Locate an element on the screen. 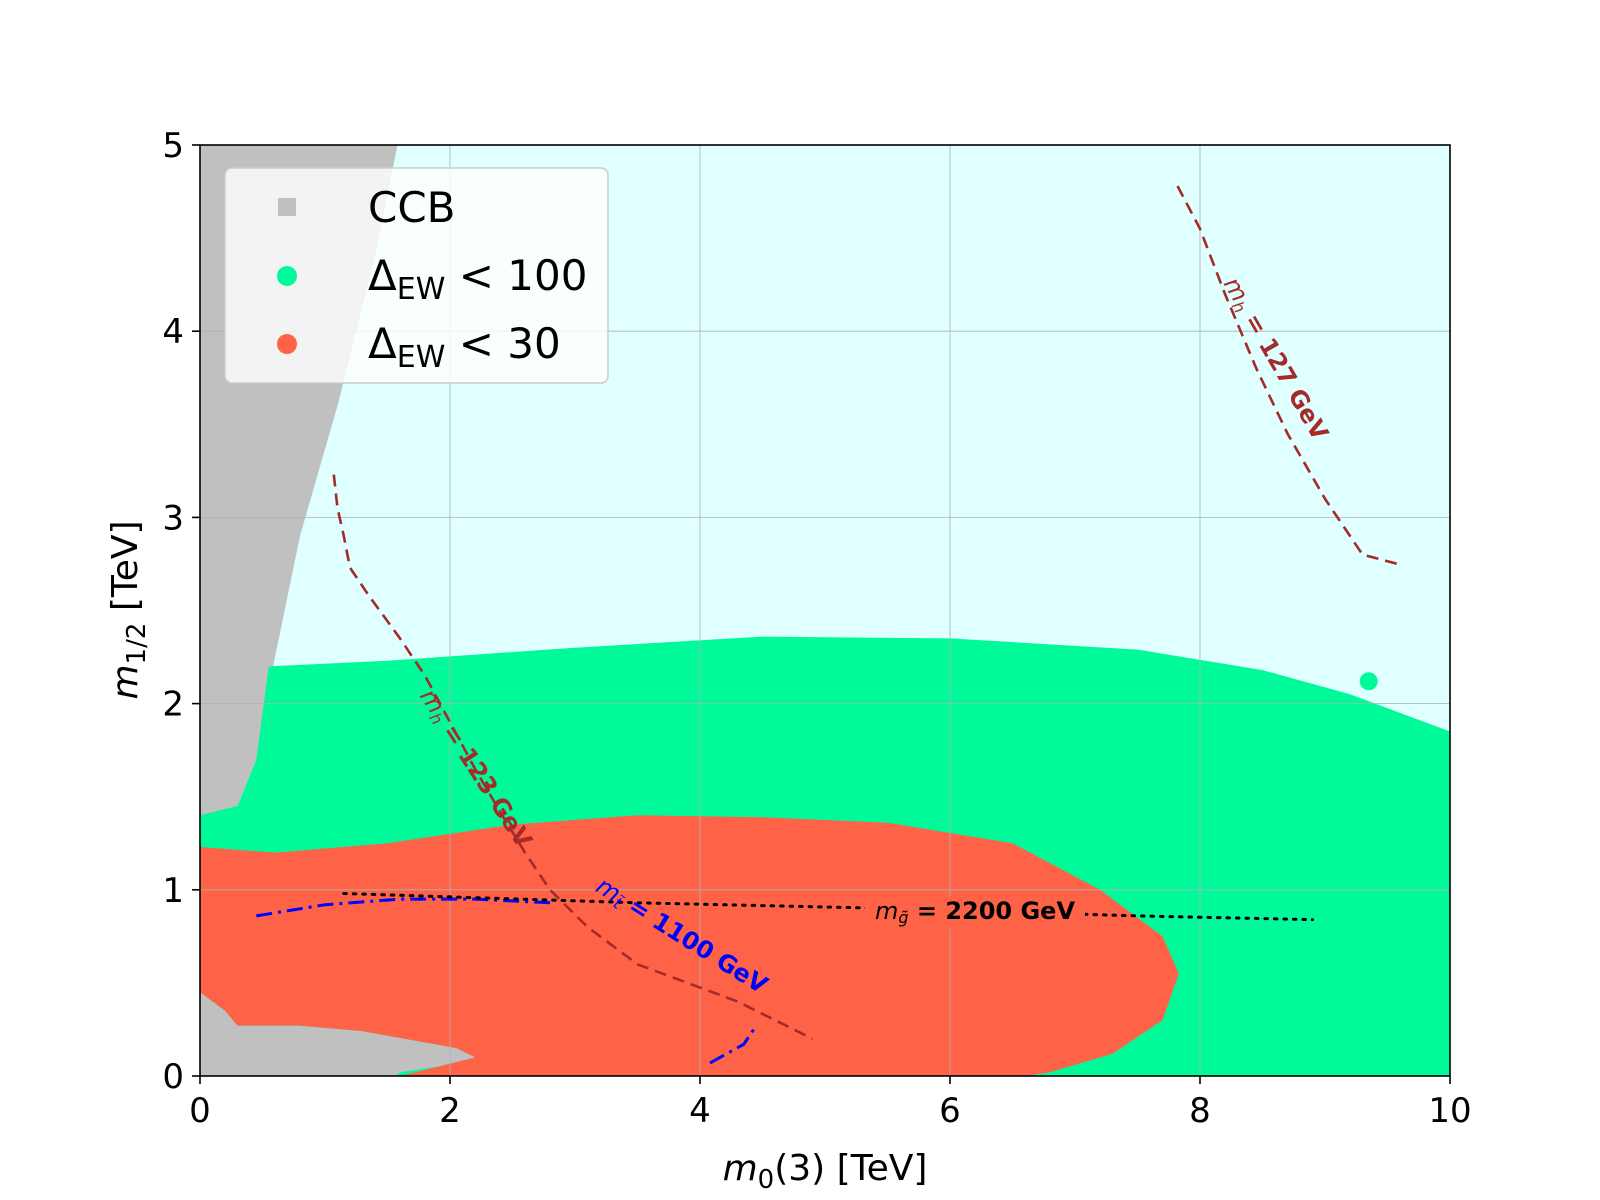 Image resolution: width=1600 pixels, height=1200 pixels. x-tick-label: 10 is located at coordinates (1449, 1111).